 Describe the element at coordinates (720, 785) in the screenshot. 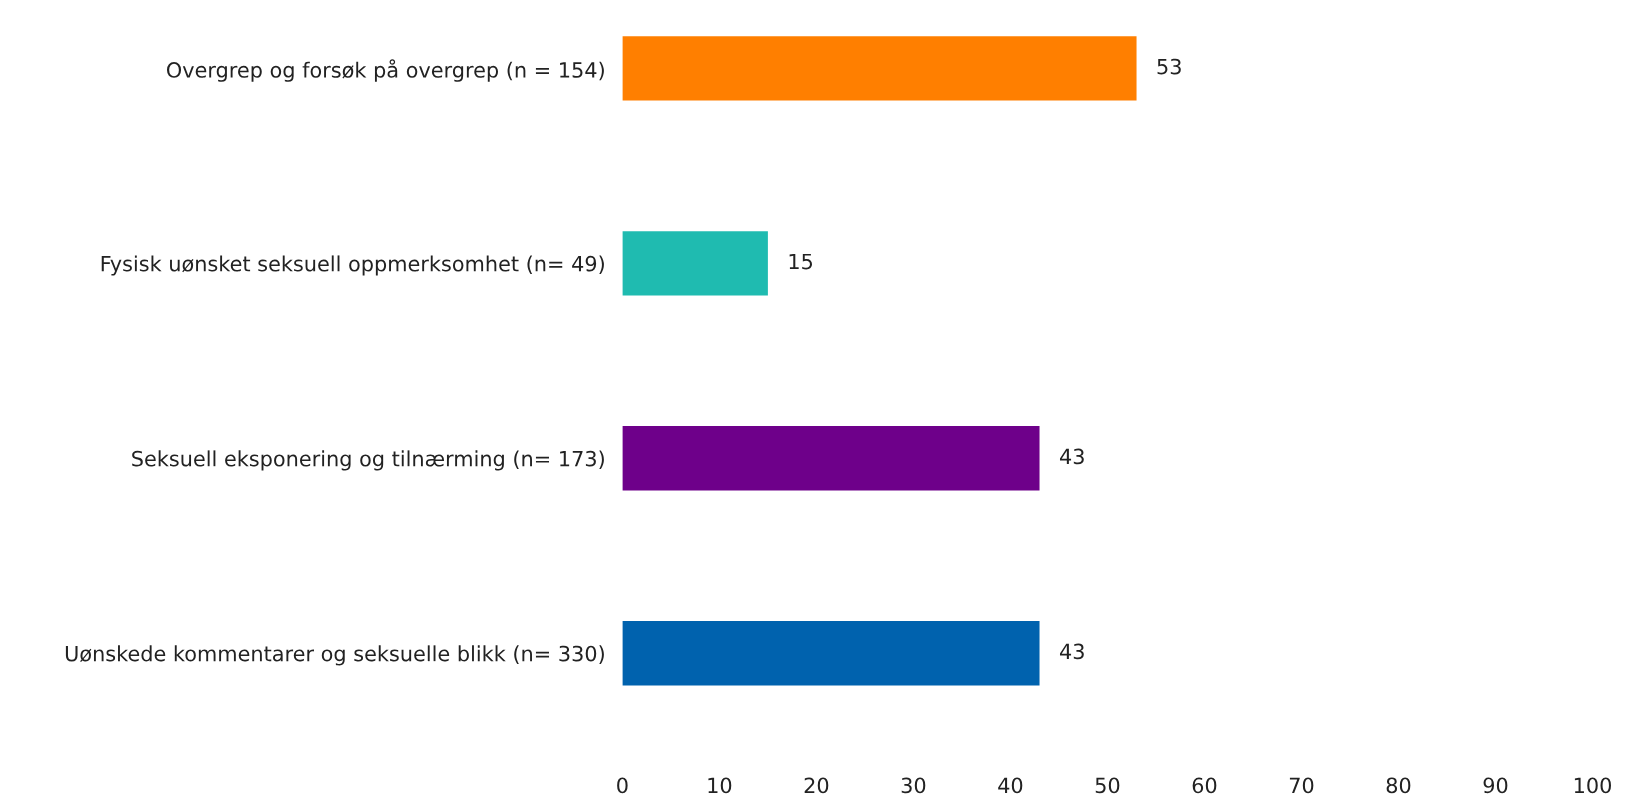

I see `x-tick-label: 10` at that location.